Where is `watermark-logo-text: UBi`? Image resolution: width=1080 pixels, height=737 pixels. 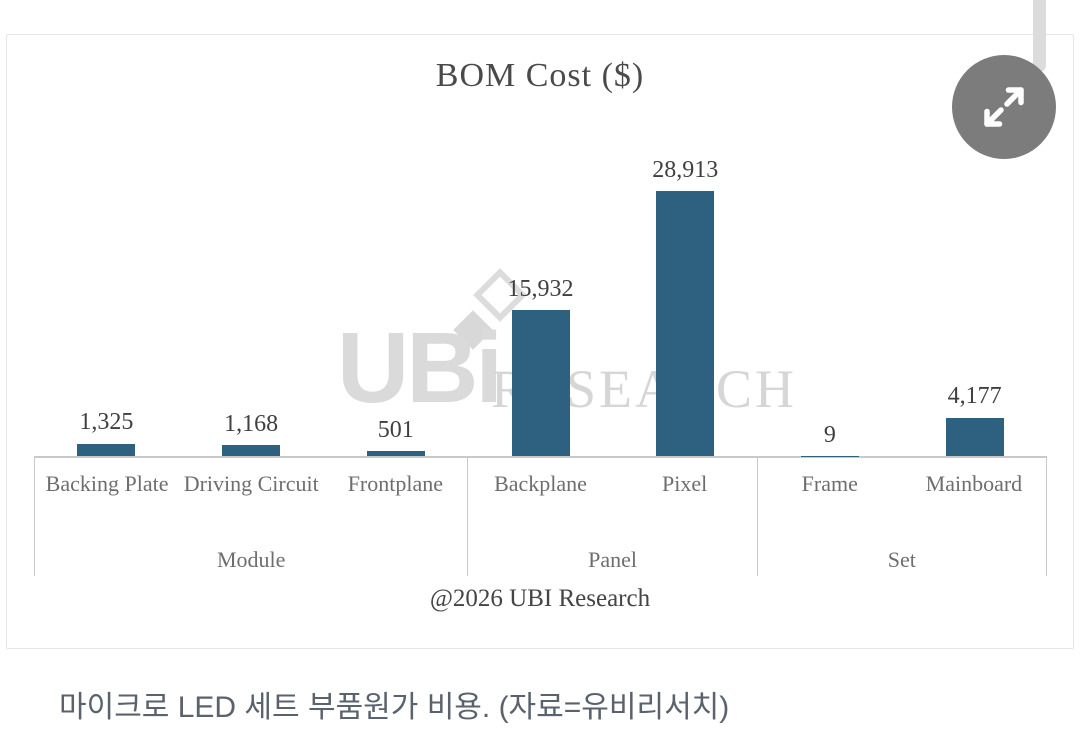
watermark-logo-text: UBi is located at coordinates (420, 368).